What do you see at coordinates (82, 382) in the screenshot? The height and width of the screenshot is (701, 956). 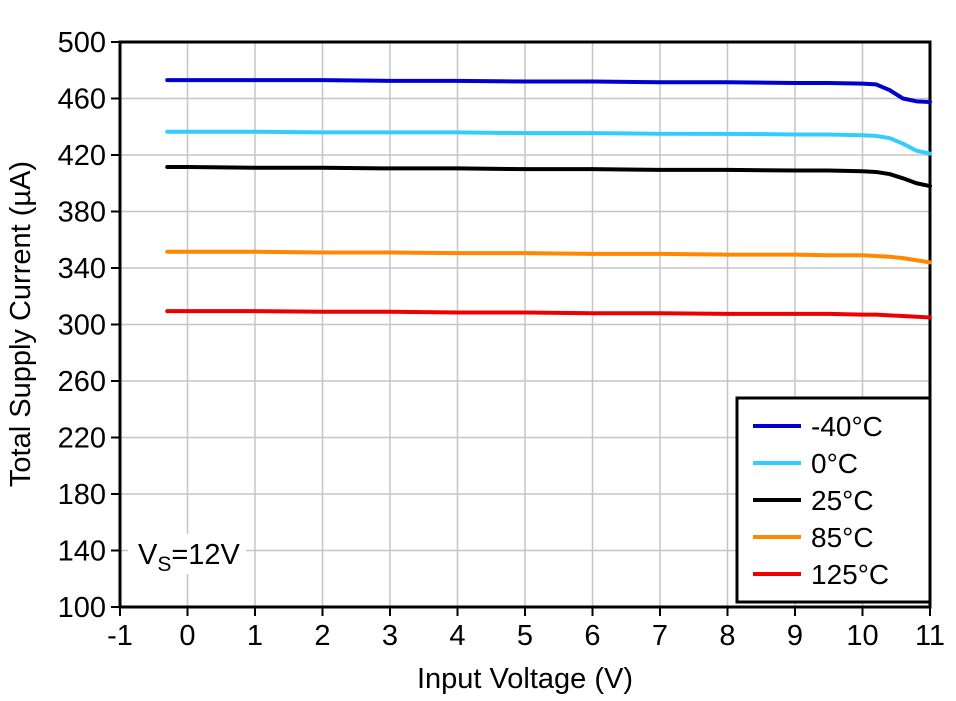 I see `y-tick-label: 260` at bounding box center [82, 382].